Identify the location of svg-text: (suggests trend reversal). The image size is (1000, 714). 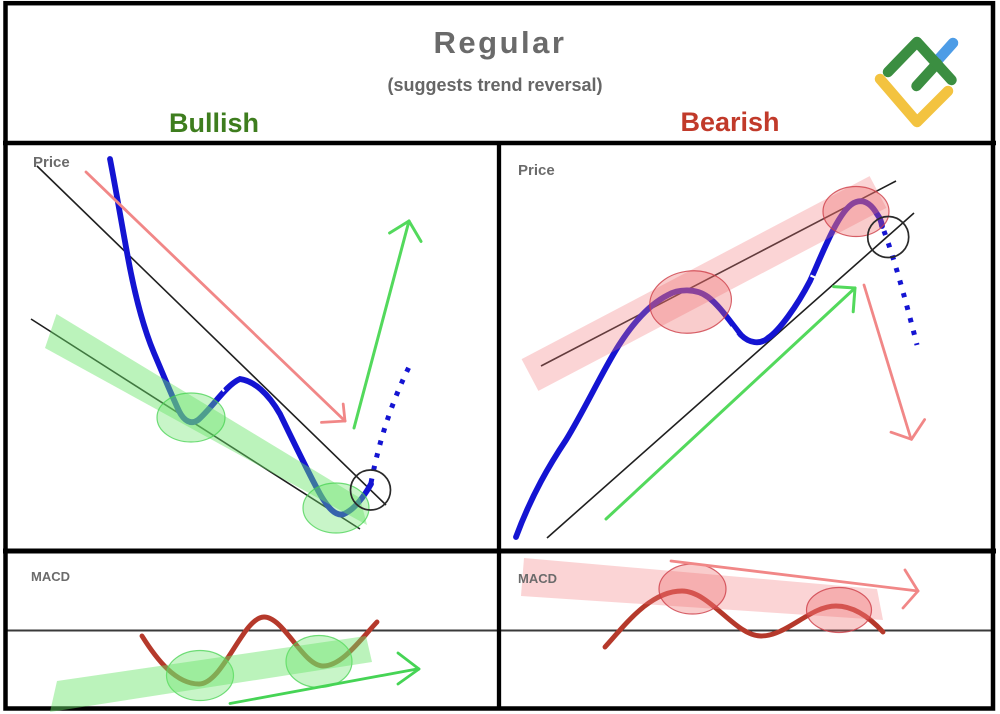
(494, 85).